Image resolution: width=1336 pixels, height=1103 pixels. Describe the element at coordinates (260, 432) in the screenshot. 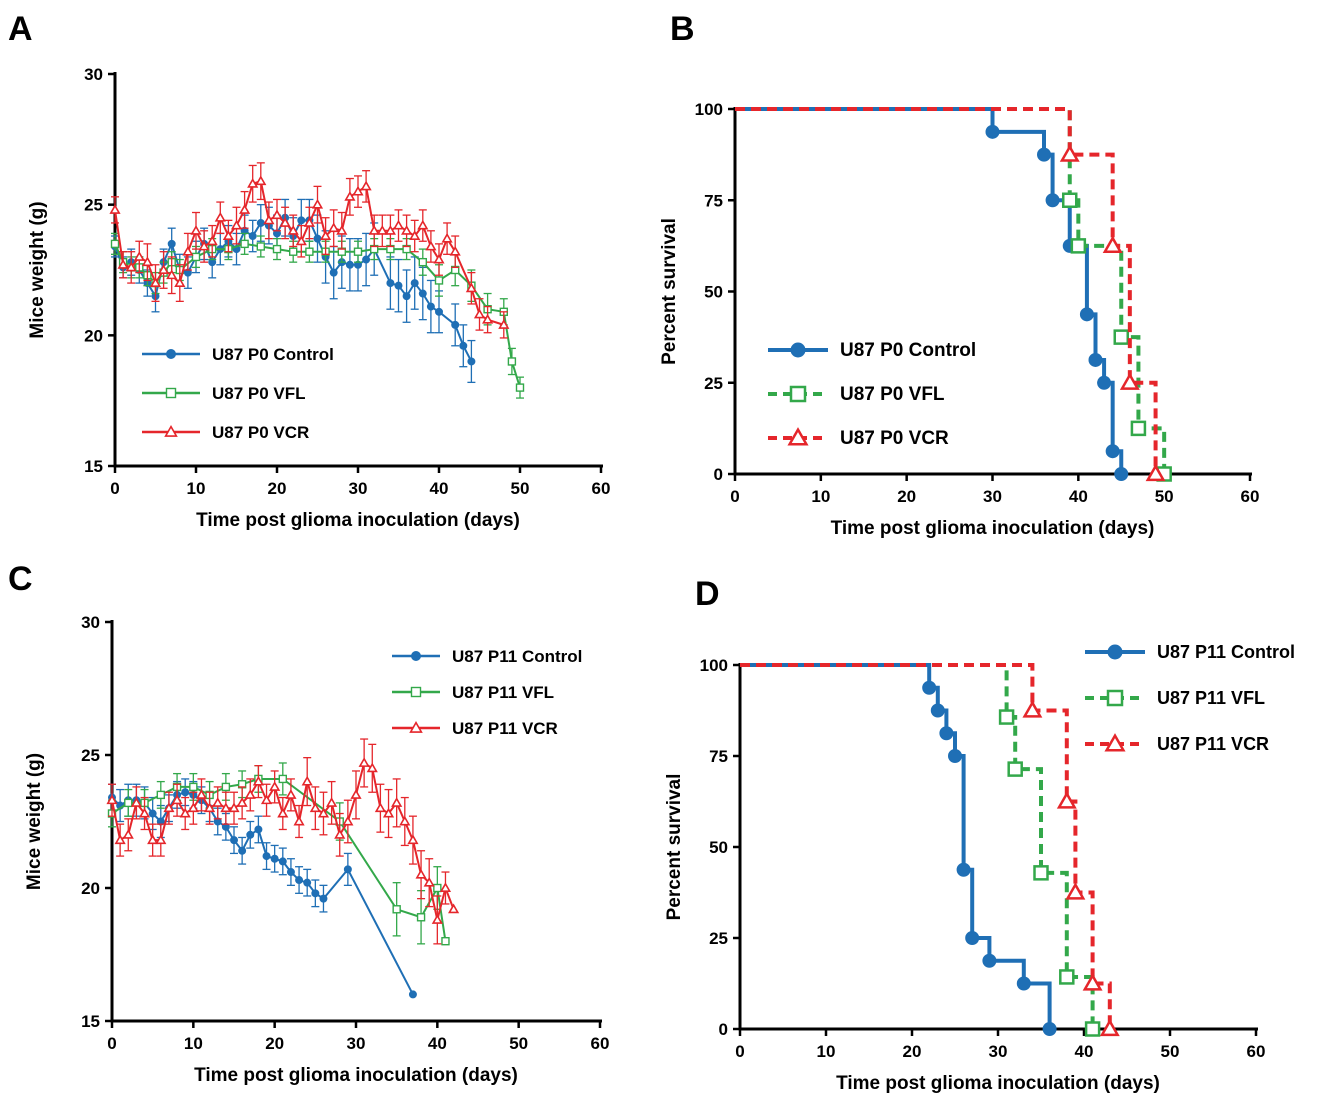

I see `legend-label: U87 P0 VCR` at that location.